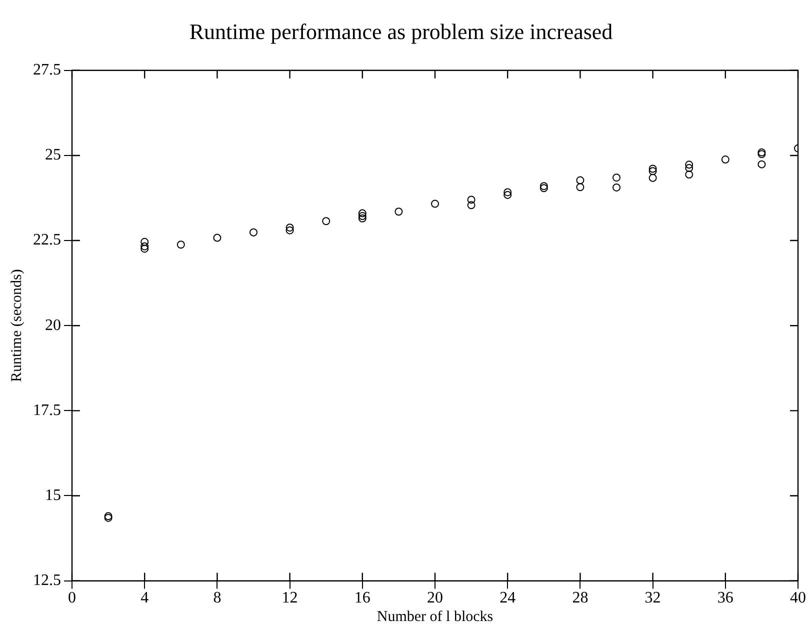  Describe the element at coordinates (16, 325) in the screenshot. I see `y-axis-title: Runtime (seconds)` at that location.